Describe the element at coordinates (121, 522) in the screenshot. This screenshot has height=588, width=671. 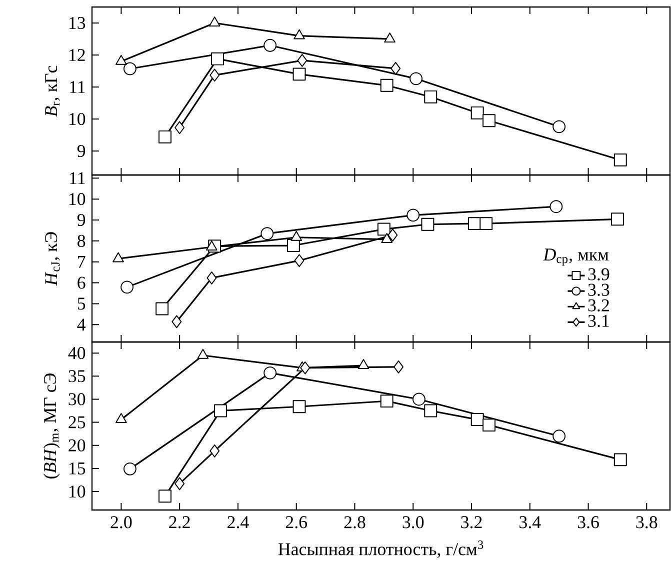
I see `x-tick-label: 2.0` at that location.